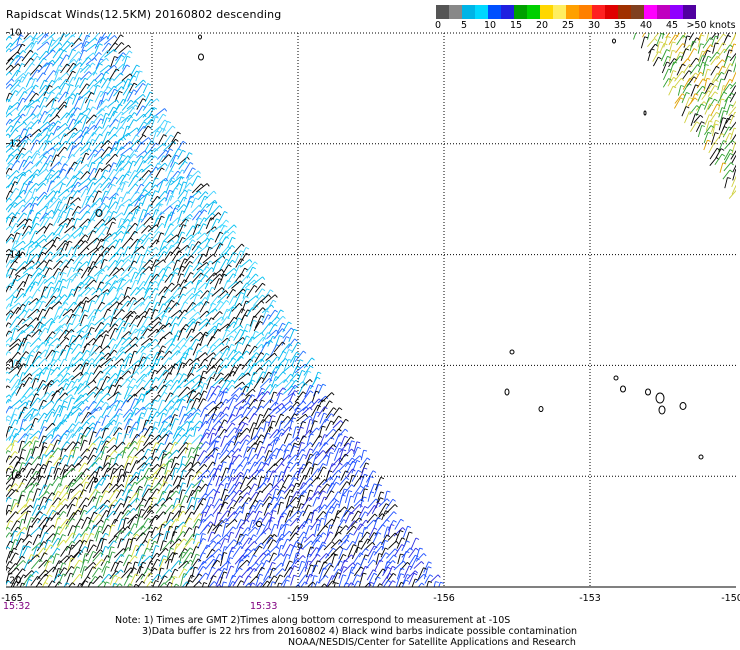 The image size is (740, 650). Describe the element at coordinates (573, 12) in the screenshot. I see `colorbar-swatch` at that location.